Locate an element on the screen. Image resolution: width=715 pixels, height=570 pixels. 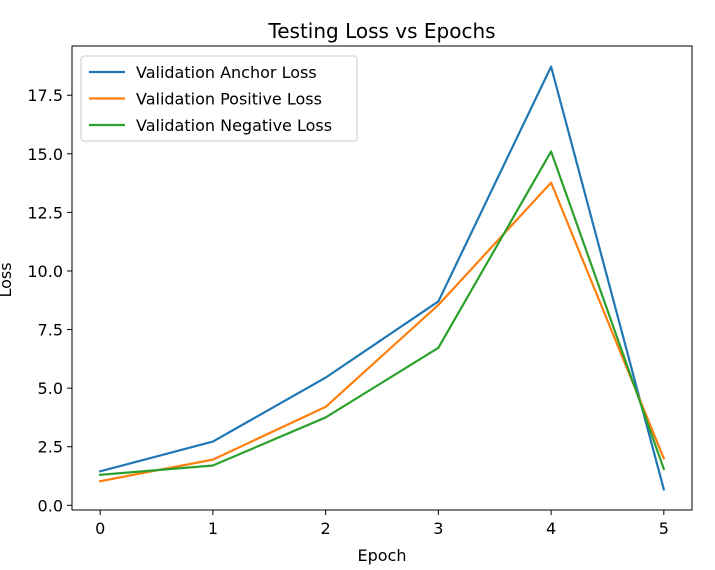
y-tick-label: 12.5 is located at coordinates (45, 212).